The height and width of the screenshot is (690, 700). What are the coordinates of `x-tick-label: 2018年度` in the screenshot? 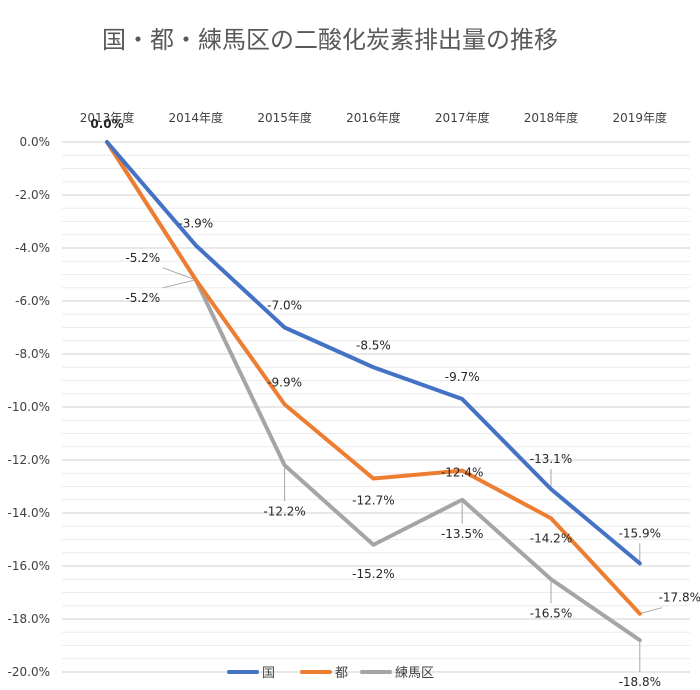 It's located at (551, 117).